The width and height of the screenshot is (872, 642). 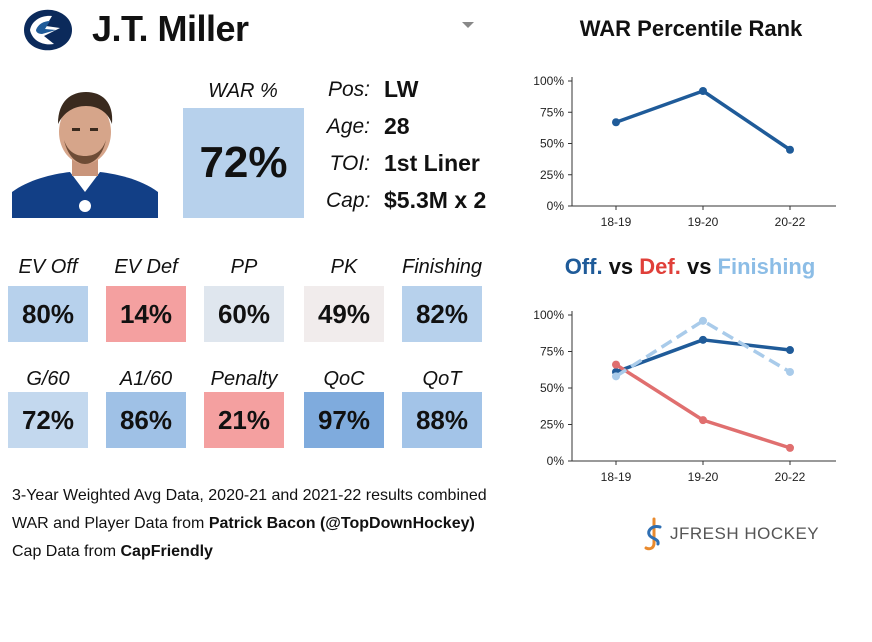 What do you see at coordinates (348, 126) in the screenshot?
I see `info-label-age: Age:` at bounding box center [348, 126].